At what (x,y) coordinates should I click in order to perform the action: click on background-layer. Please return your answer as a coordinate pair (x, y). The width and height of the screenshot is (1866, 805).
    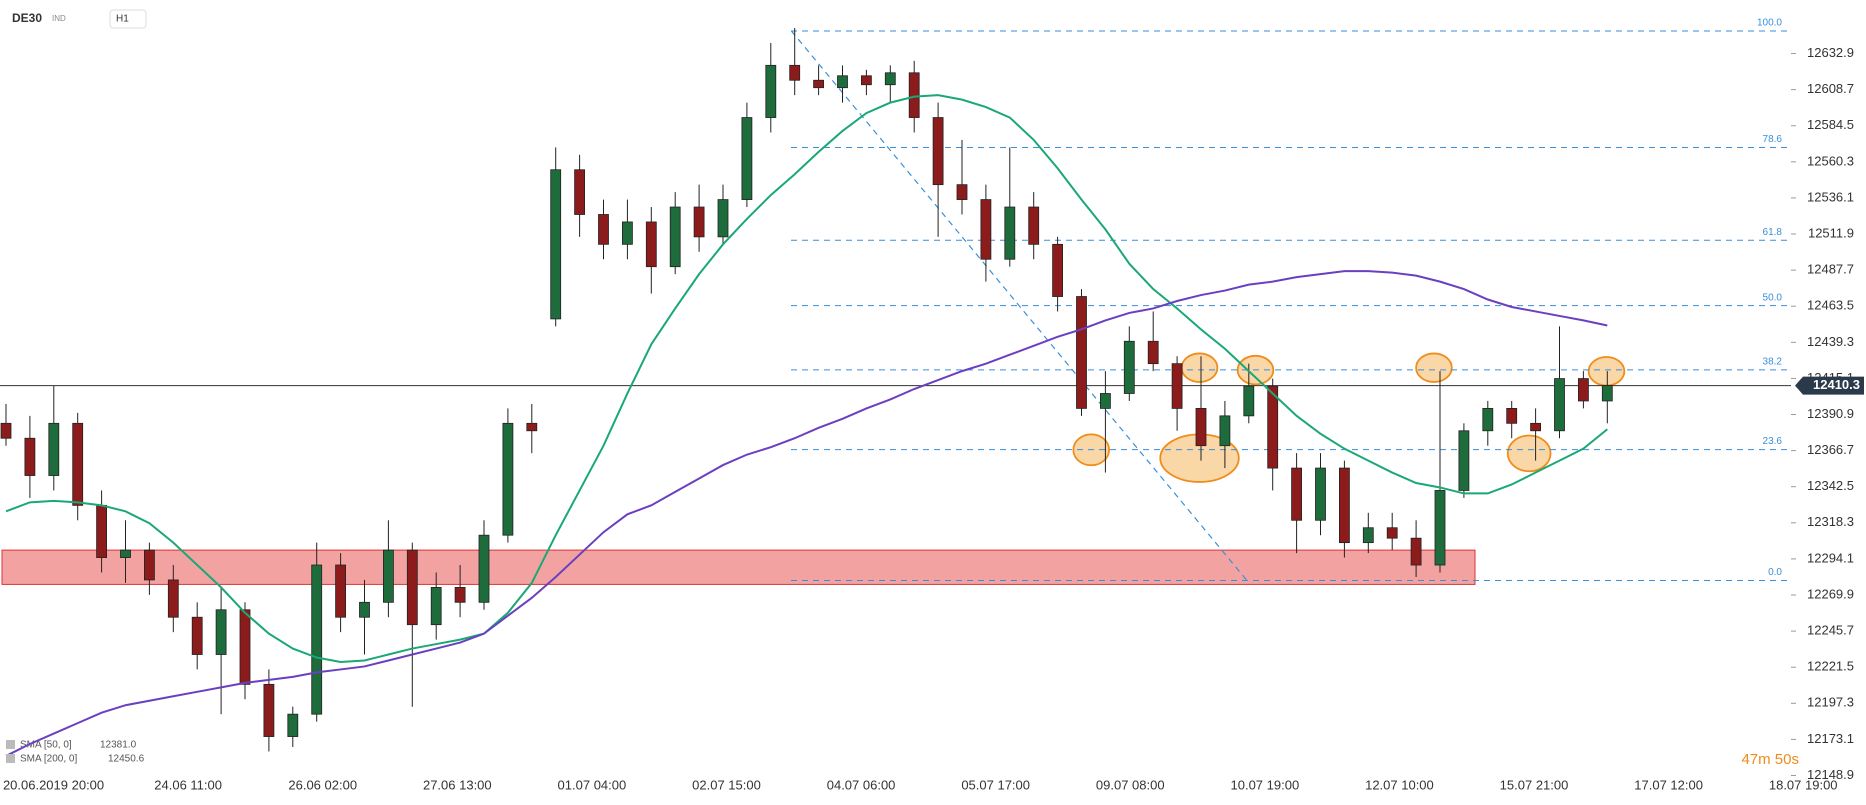
    Looking at the image, I should click on (738, 567).